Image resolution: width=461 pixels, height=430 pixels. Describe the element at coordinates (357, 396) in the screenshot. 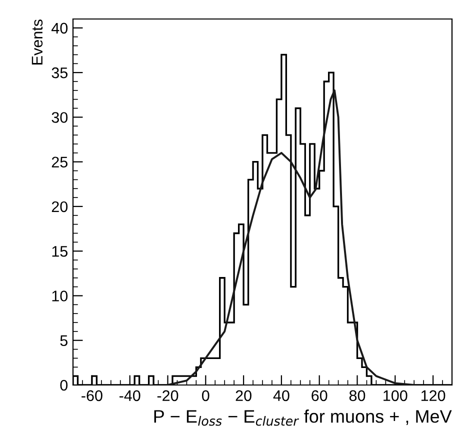

I see `x-tick-label: 80` at that location.